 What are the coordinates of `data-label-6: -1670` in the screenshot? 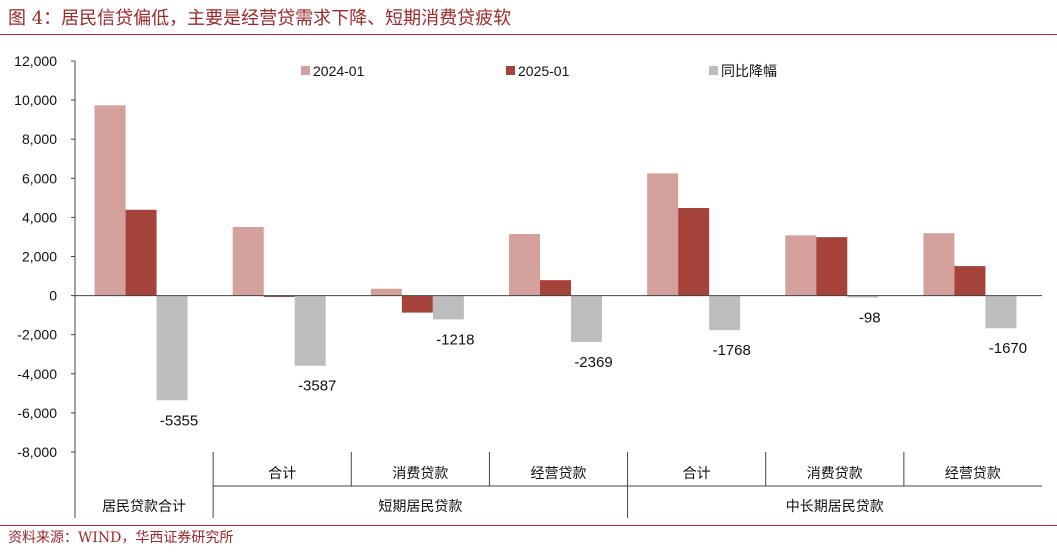 It's located at (1008, 348).